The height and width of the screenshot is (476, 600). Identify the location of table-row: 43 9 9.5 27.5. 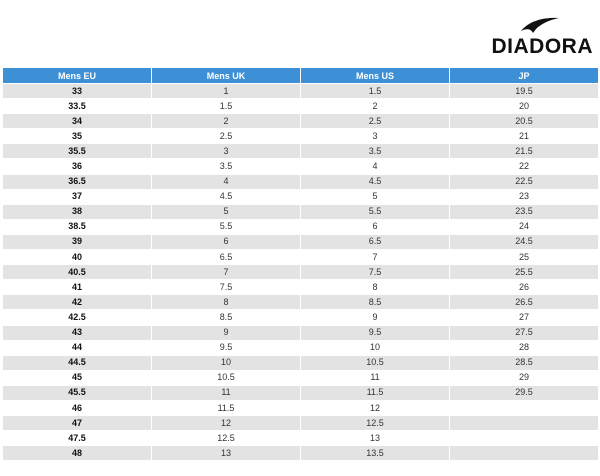
(300, 332).